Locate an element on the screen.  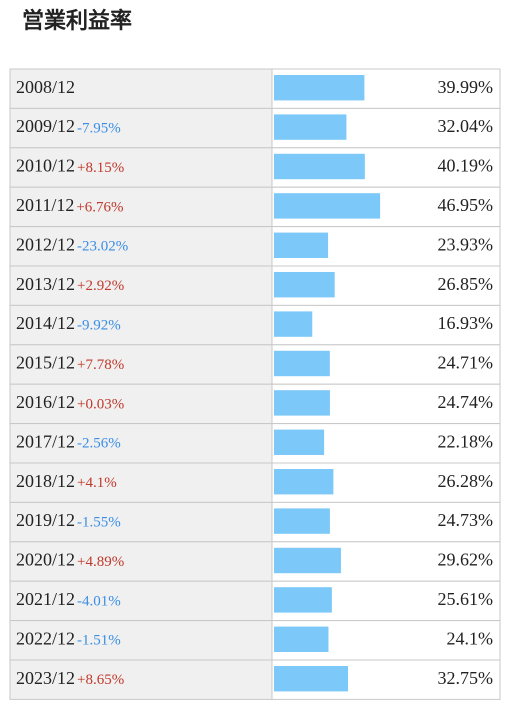
change-label: -9.92% is located at coordinates (99, 326).